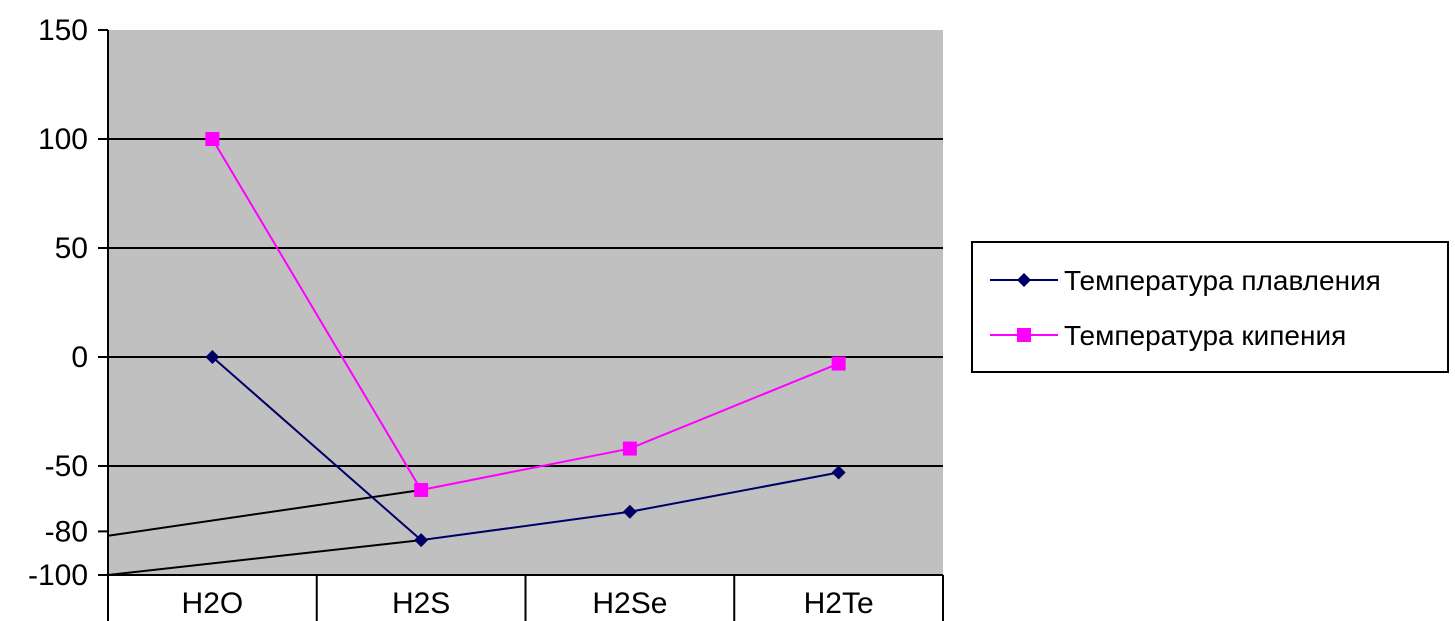 This screenshot has width=1455, height=621. Describe the element at coordinates (629, 603) in the screenshot. I see `x-category-label: H2Se` at that location.